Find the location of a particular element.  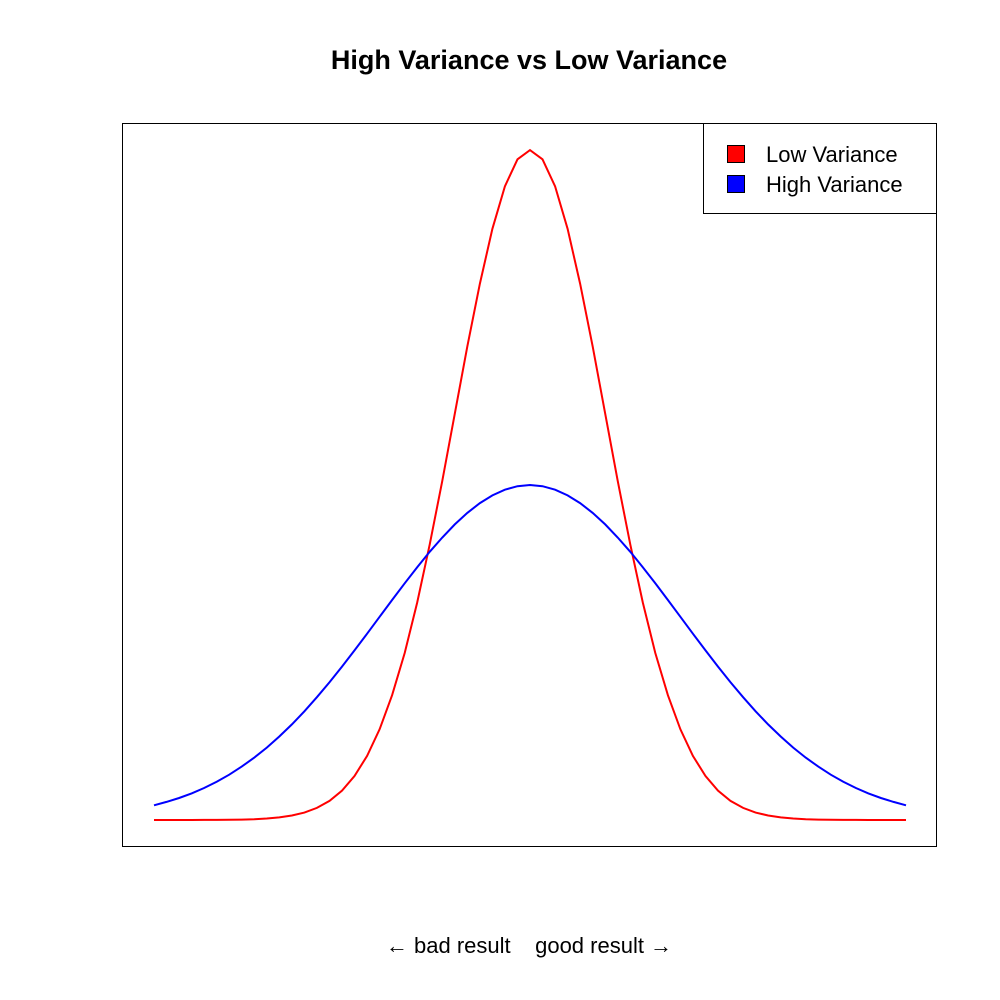

chart-title: High Variance vs Low Variance is located at coordinates (529, 60).